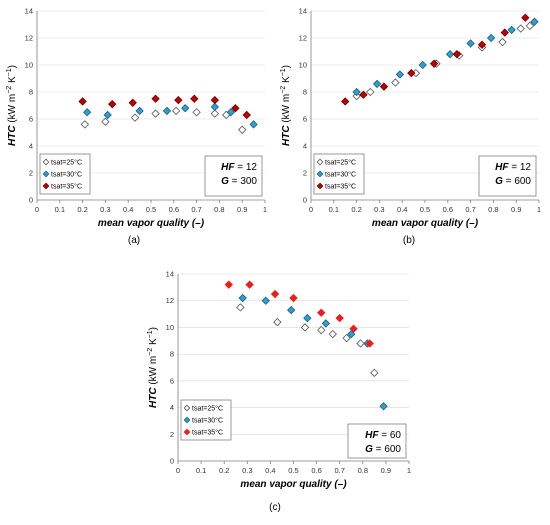 This screenshot has height=525, width=550. Describe the element at coordinates (372, 435) in the screenshot. I see `condition-name: HF` at that location.